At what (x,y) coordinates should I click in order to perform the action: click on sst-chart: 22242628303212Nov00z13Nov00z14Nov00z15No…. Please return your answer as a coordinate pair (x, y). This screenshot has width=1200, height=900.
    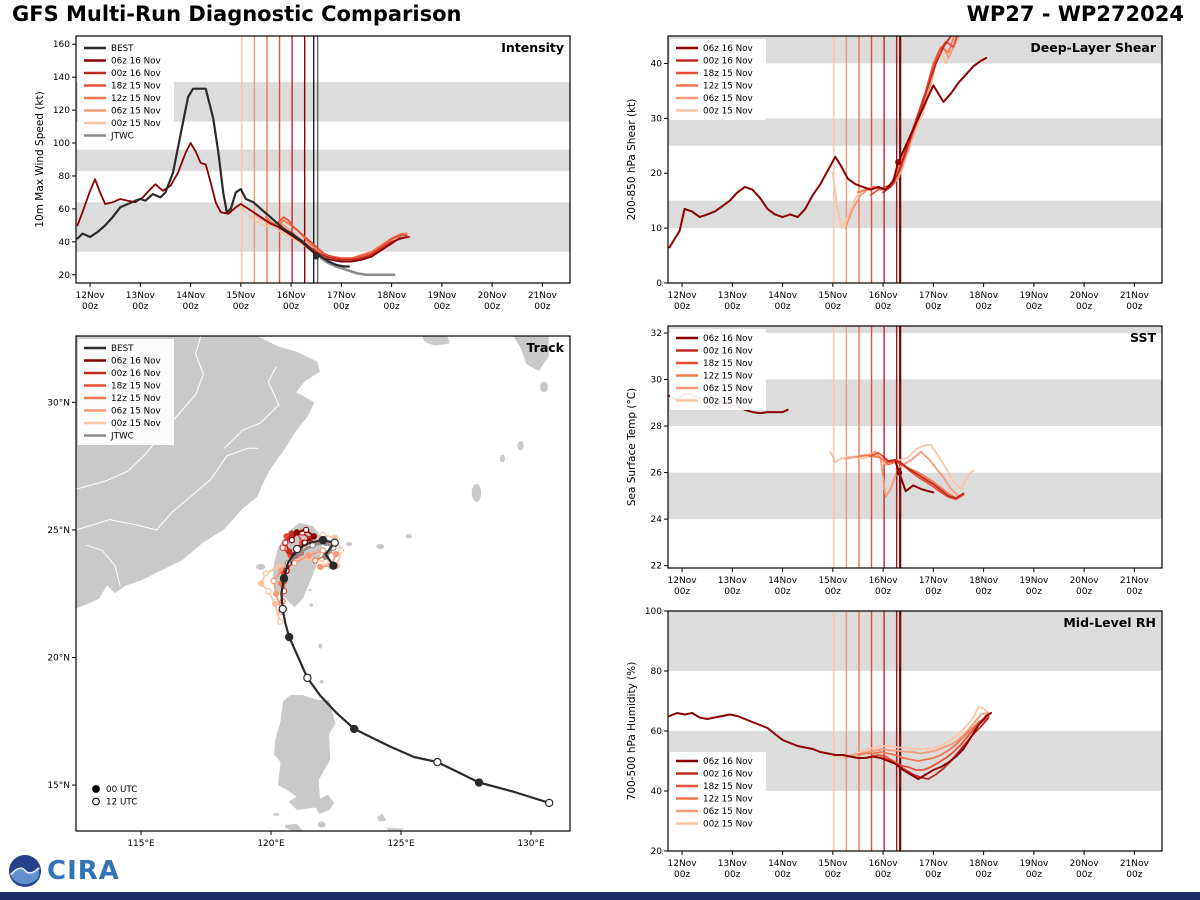
    Looking at the image, I should click on (894, 461).